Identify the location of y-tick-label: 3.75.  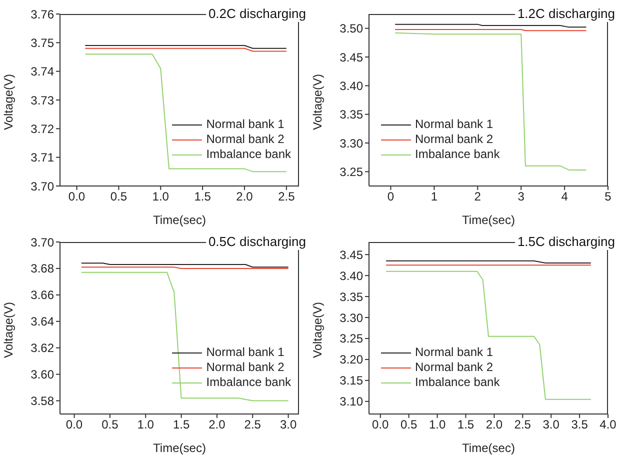
(42, 43).